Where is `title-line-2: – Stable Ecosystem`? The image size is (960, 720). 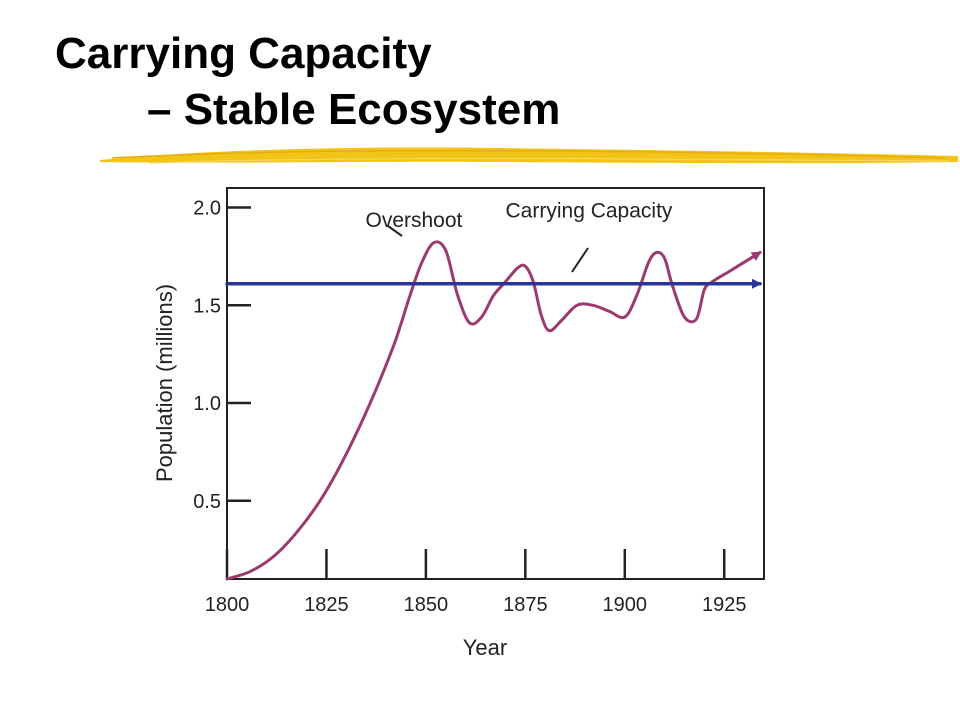
title-line-2: – Stable Ecosystem is located at coordinates (354, 109).